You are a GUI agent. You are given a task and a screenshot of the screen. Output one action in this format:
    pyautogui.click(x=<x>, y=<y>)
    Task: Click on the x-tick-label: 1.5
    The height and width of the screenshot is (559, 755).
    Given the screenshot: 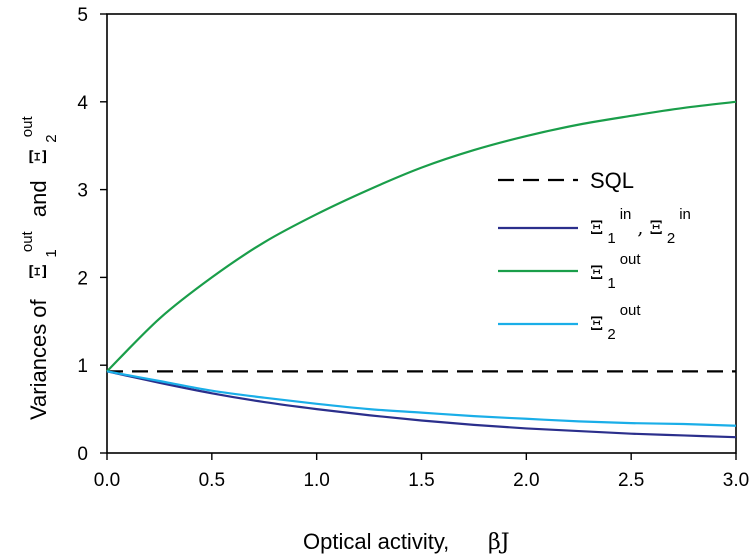 What is the action you would take?
    pyautogui.click(x=421, y=480)
    